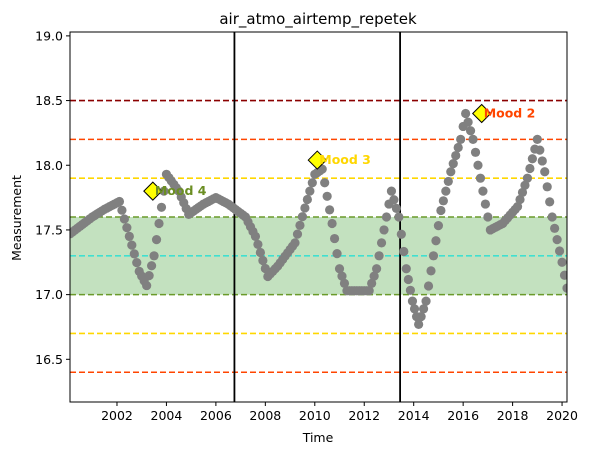  Describe the element at coordinates (265, 415) in the screenshot. I see `x-tick-label-3: 2008` at that location.